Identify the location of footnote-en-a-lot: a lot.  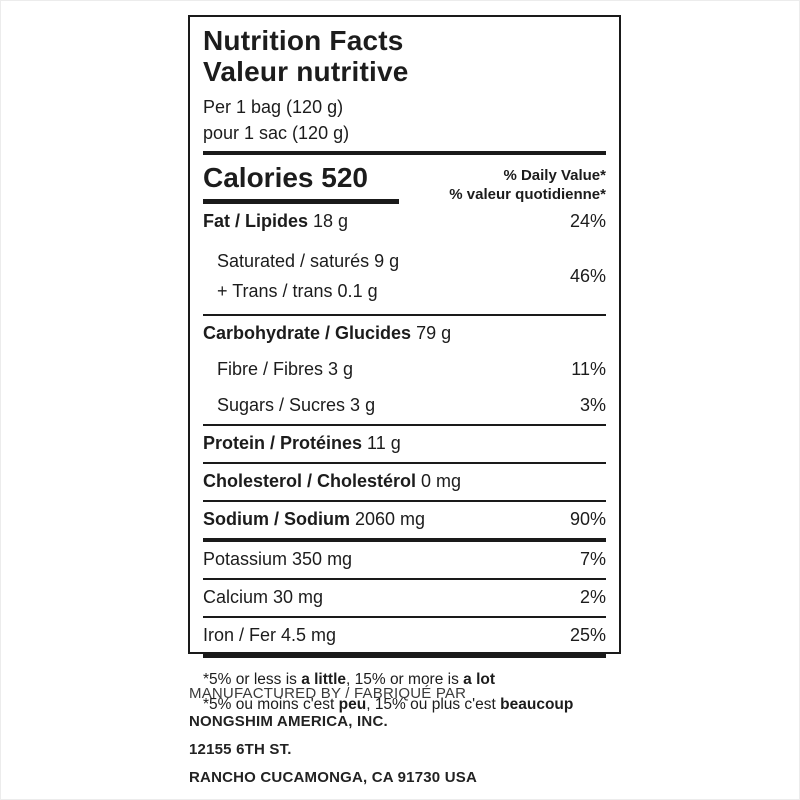
(479, 679).